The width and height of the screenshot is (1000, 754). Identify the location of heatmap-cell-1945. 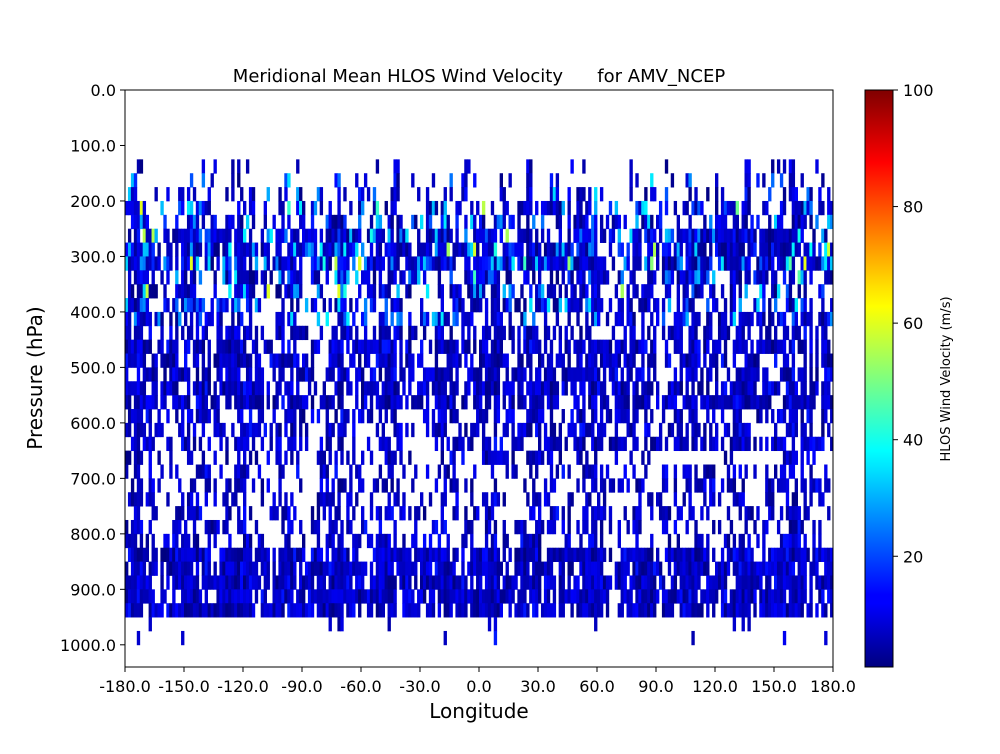
(439, 610).